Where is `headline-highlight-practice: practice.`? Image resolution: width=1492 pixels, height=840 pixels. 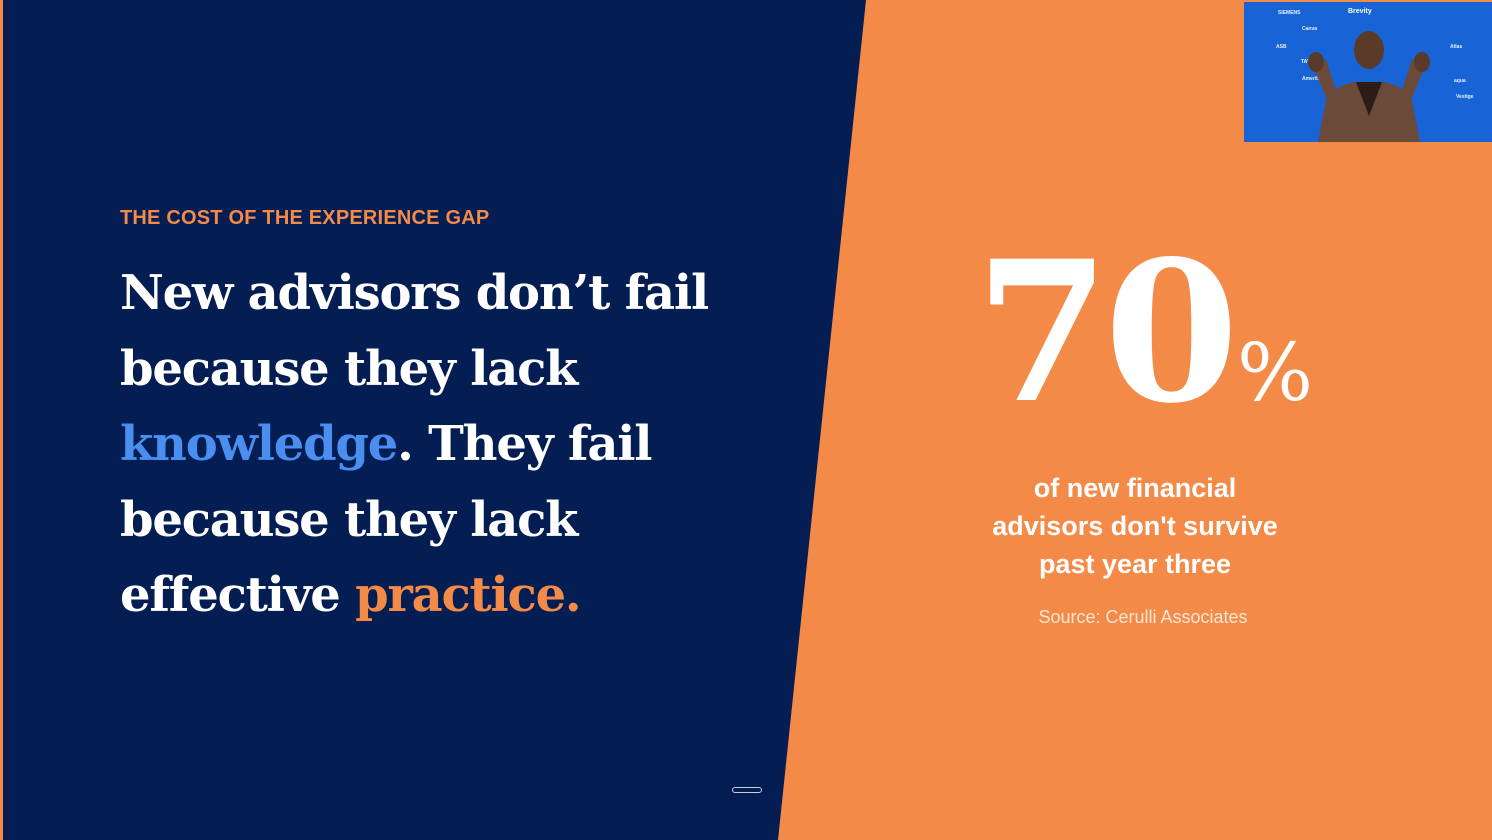 headline-highlight-practice: practice. is located at coordinates (468, 595).